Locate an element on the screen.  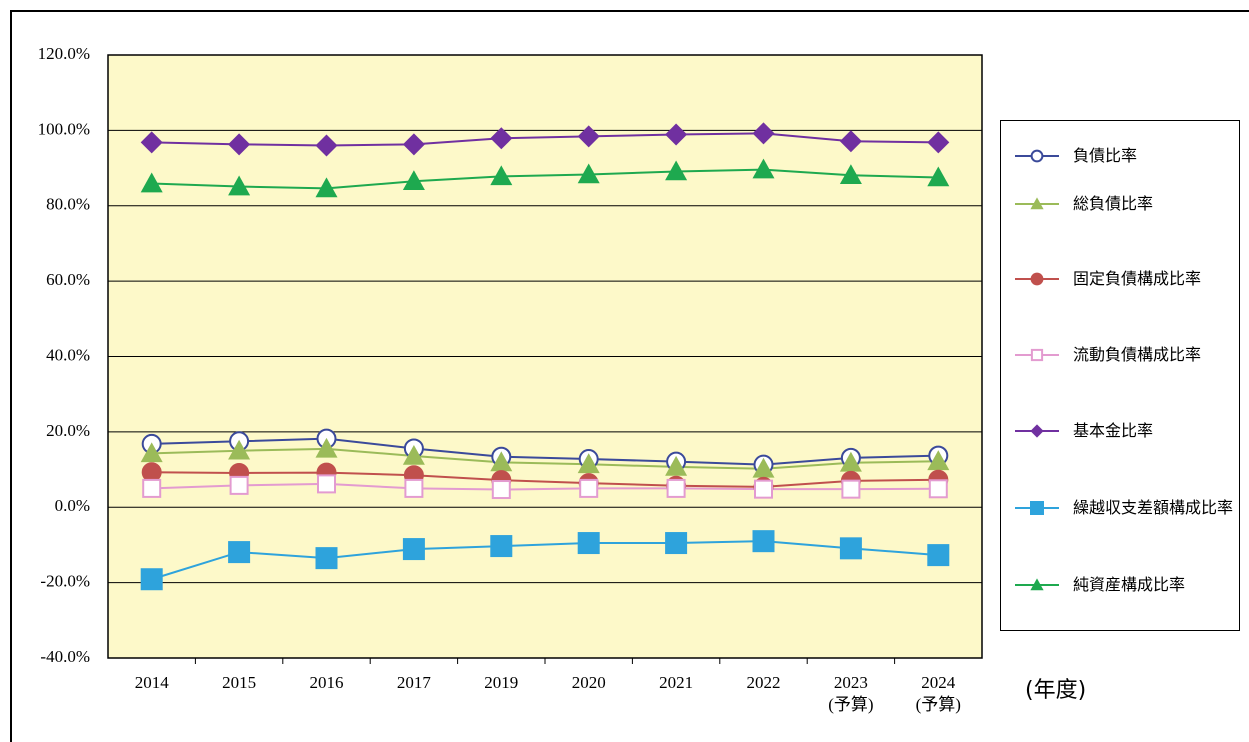
x-tick-label: 2021 is located at coordinates (676, 682).